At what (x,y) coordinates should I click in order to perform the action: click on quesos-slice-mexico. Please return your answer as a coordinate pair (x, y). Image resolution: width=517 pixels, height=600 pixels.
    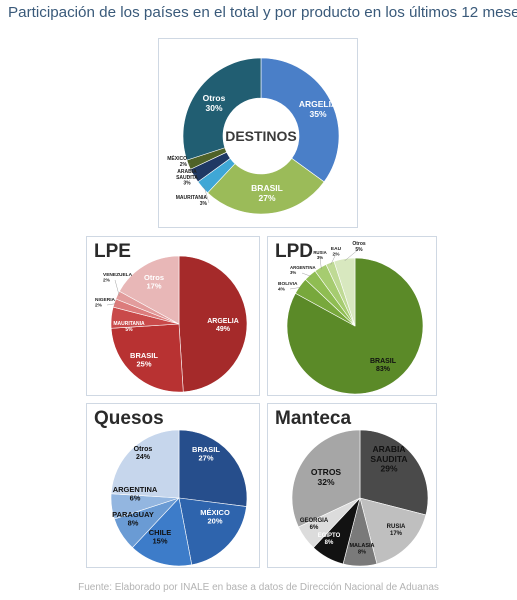
    Looking at the image, I should click on (212, 531).